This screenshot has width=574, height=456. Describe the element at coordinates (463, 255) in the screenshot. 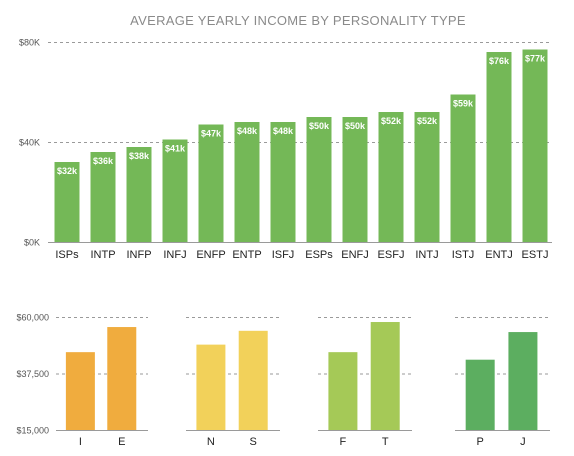

I see `top-x-tick-label: ISTJ` at that location.